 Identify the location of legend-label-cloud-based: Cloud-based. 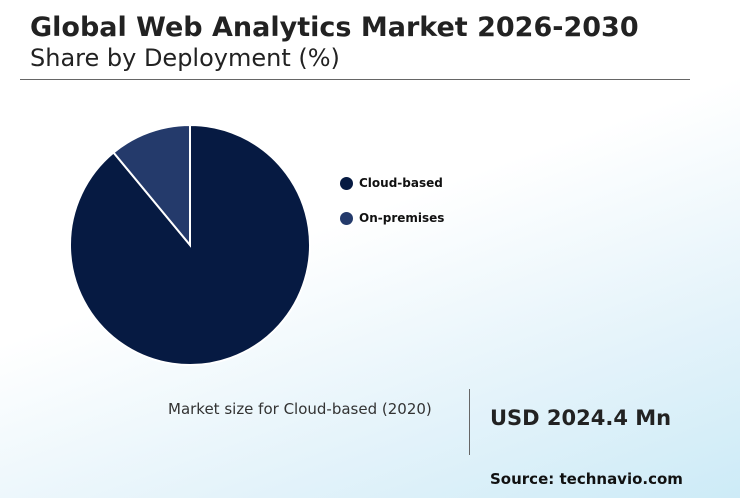
(401, 183).